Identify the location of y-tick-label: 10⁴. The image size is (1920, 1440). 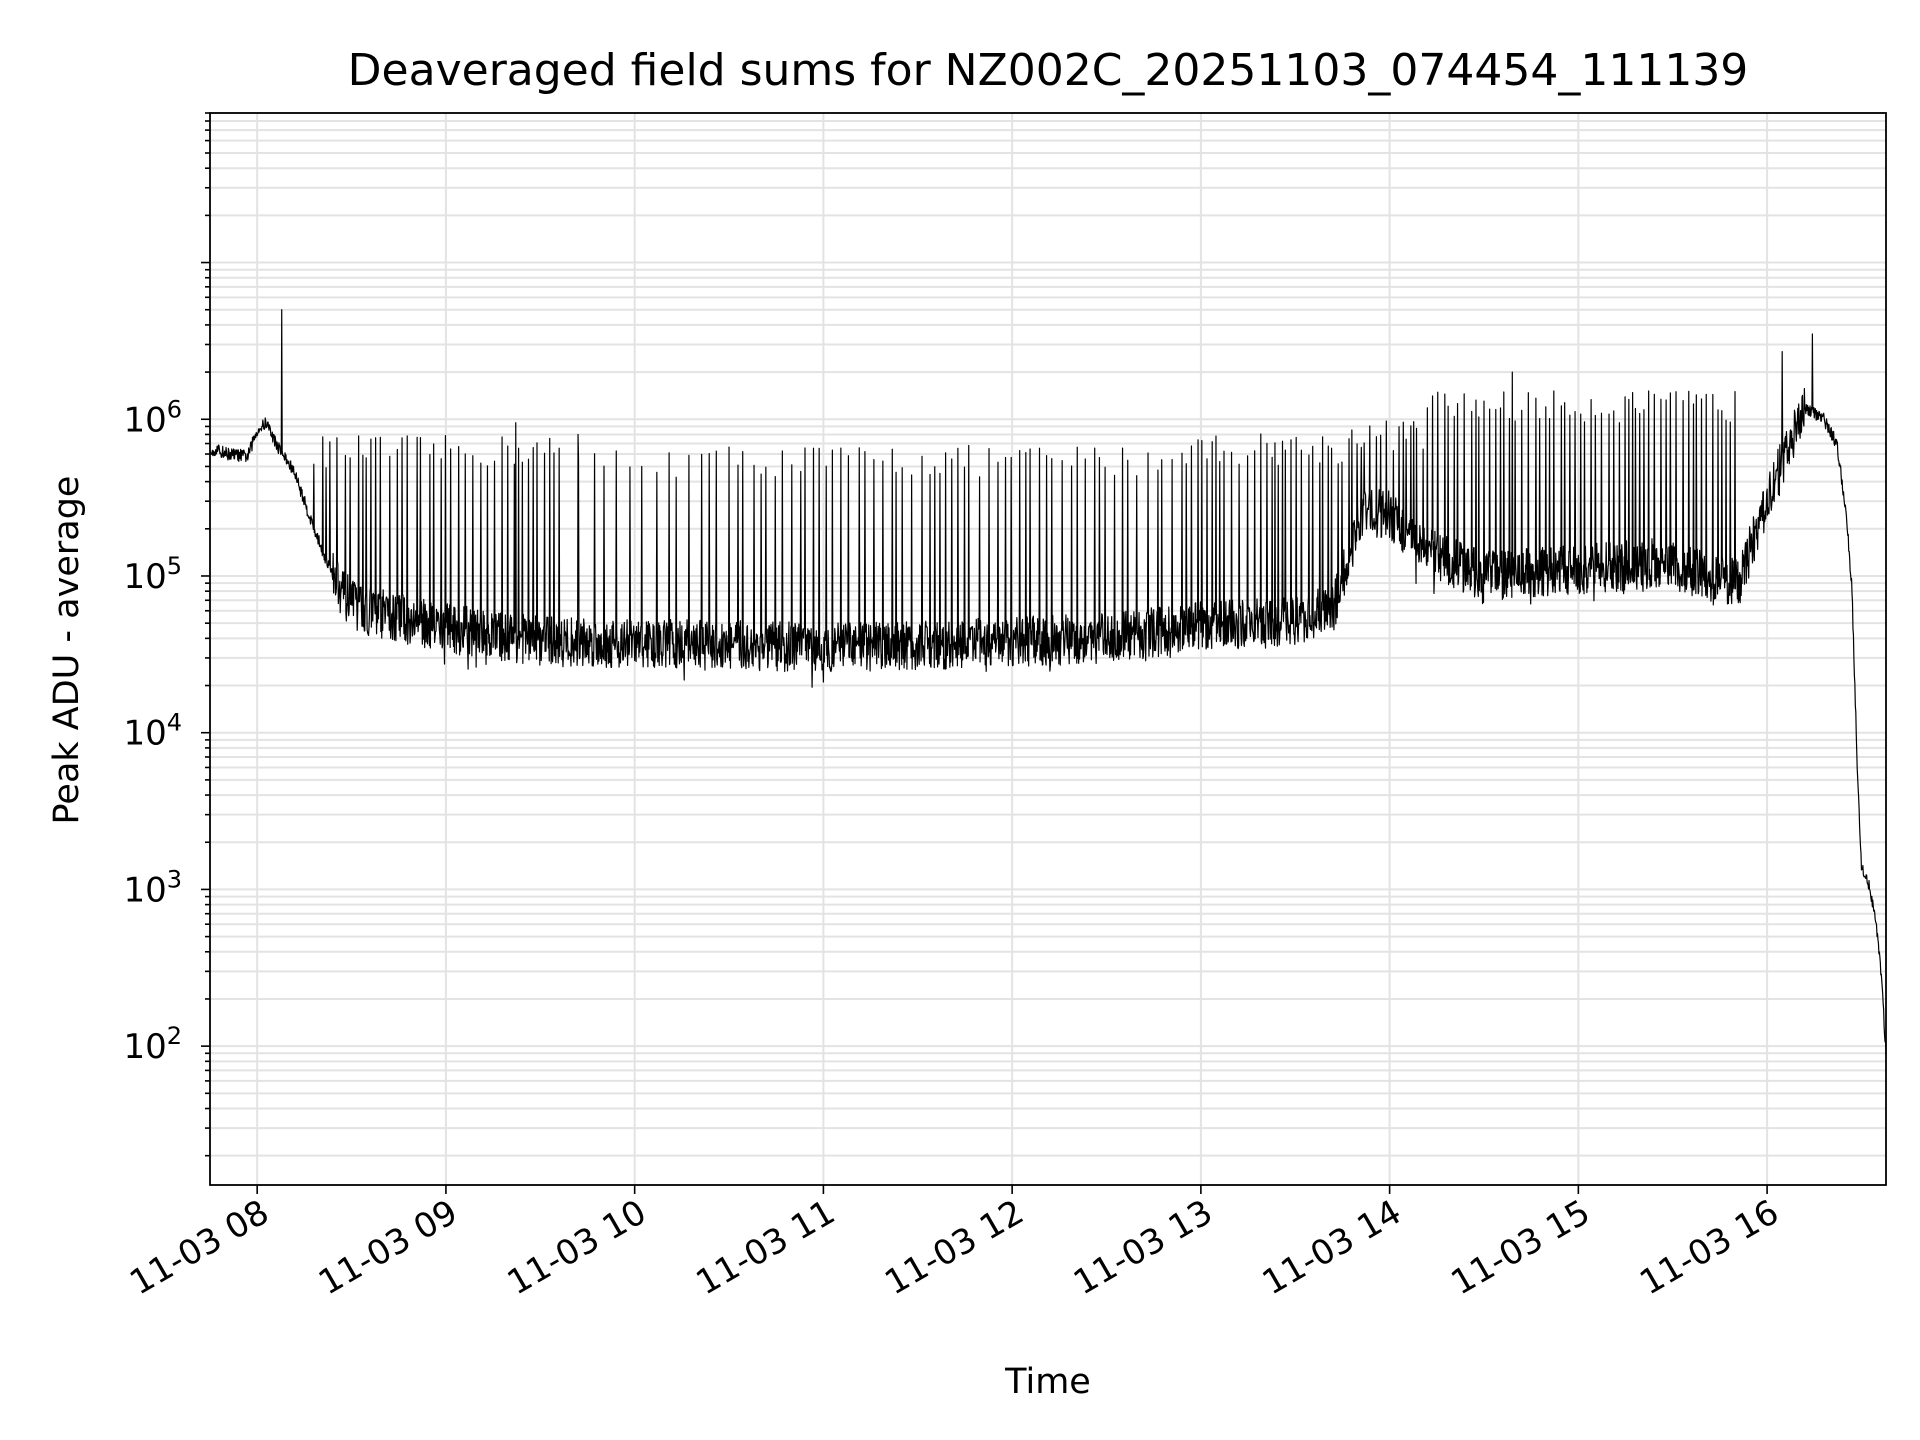
(152, 731).